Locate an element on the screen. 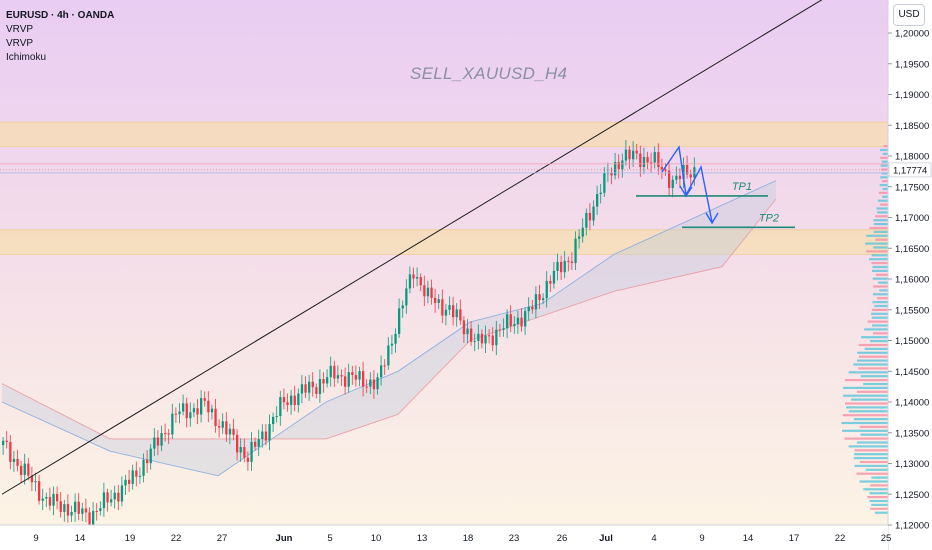 Image resolution: width=932 pixels, height=550 pixels. time-tick-label: 17 is located at coordinates (794, 538).